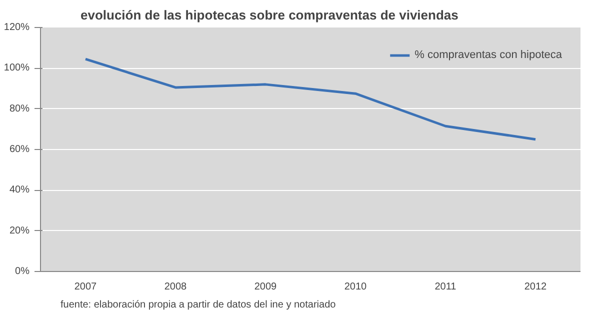  I want to click on chart-title: evolución de las hipotecas sobre compraventas de viviendas, so click(269, 15).